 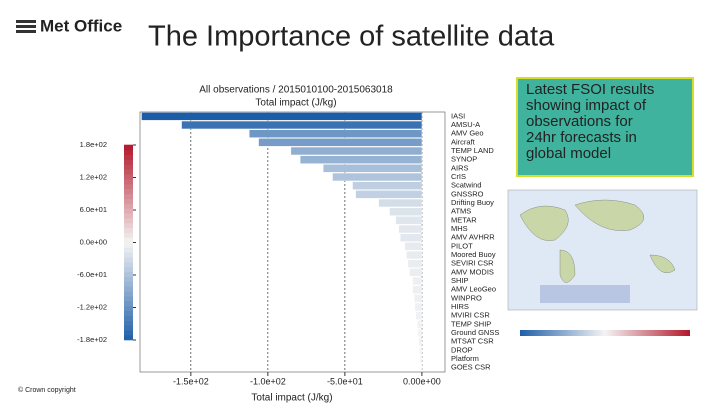 I want to click on colorbar-tick-label: 6.0e+01, so click(x=93, y=209).